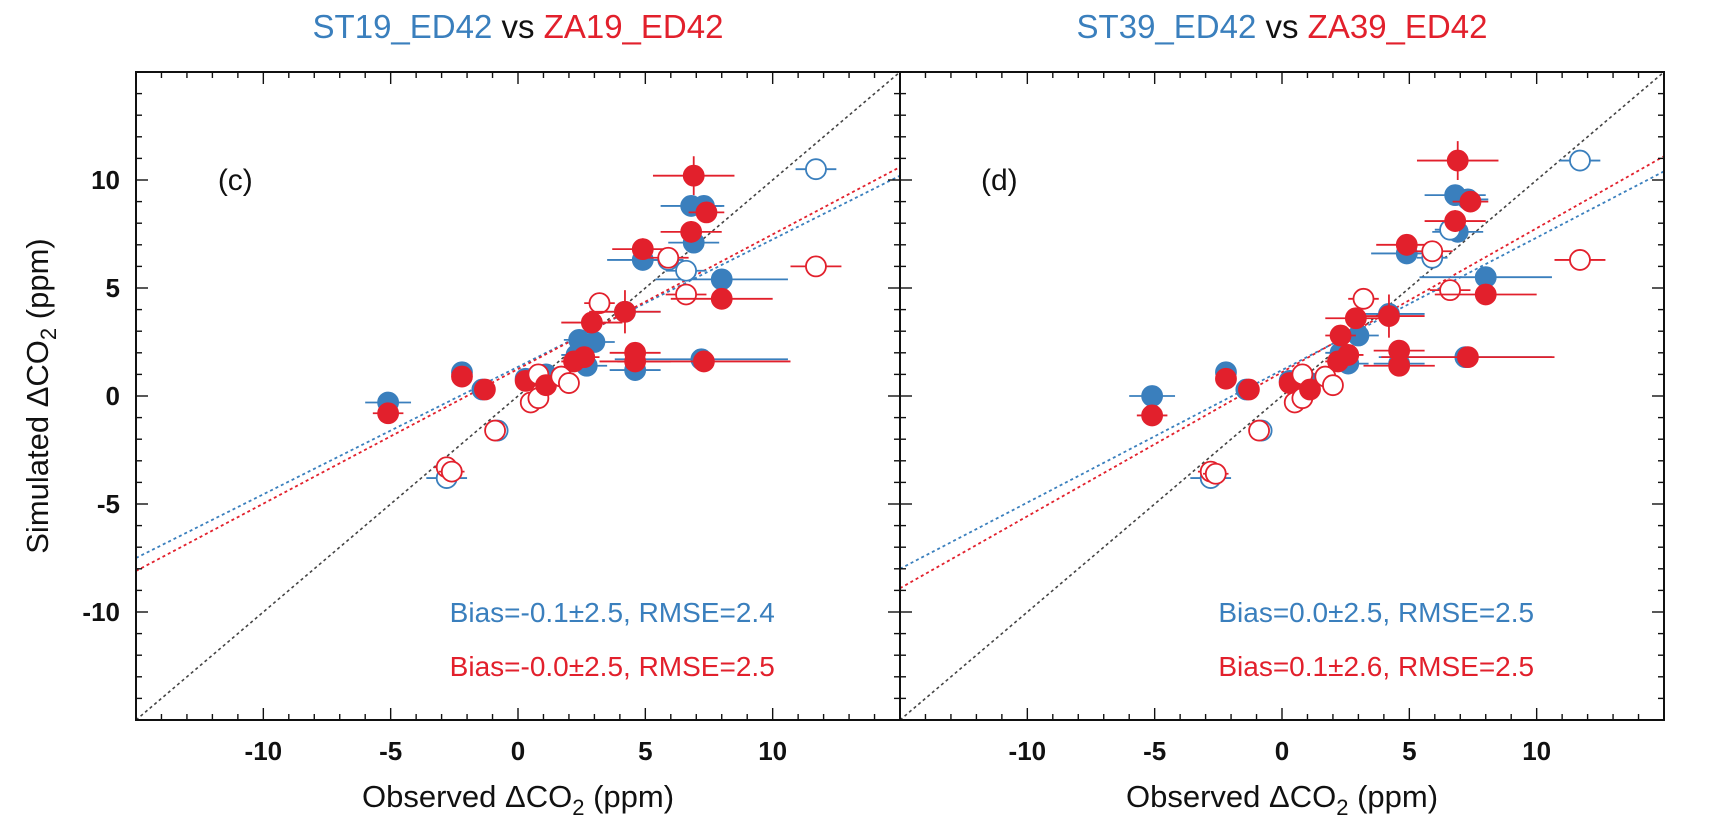 This screenshot has width=1718, height=834. What do you see at coordinates (612, 612) in the screenshot?
I see `blue-stats-text: Bias=-0.1±2.5, RMSE=2.4` at bounding box center [612, 612].